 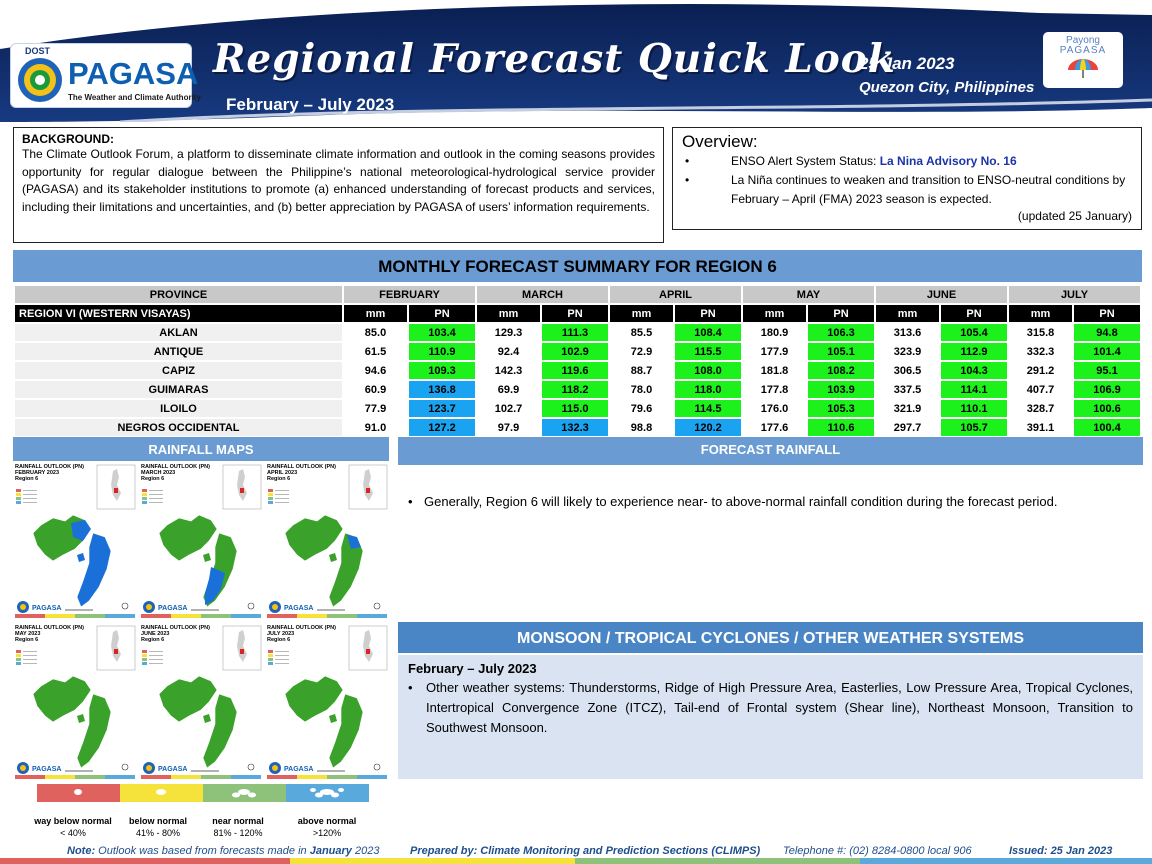 I want to click on mm-cell: 78.0, so click(x=641, y=389).